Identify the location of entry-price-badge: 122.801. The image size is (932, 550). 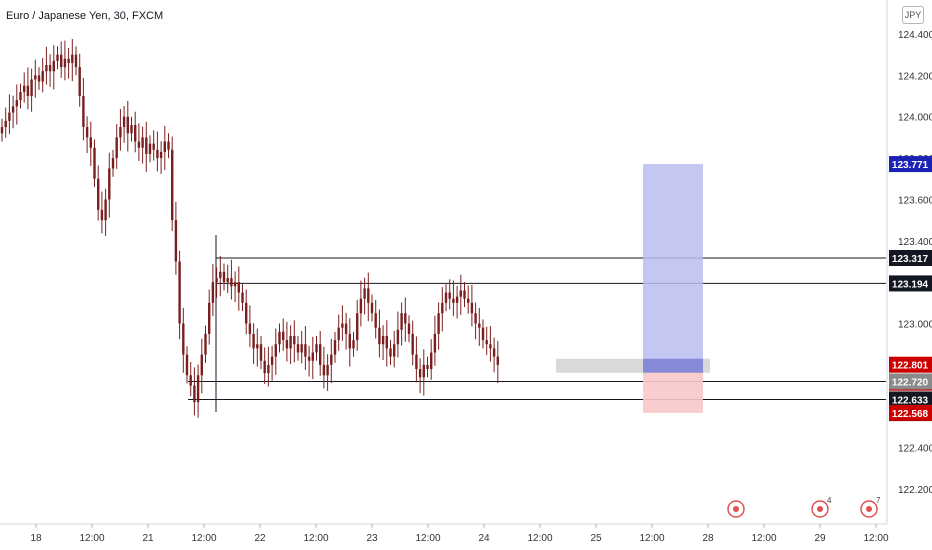
(910, 366).